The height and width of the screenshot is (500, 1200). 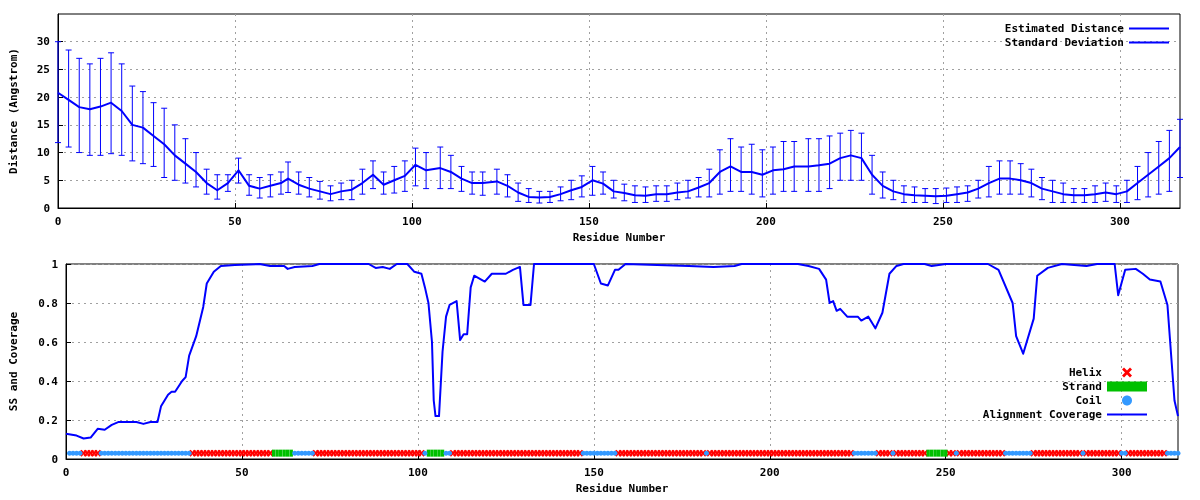 What do you see at coordinates (48, 342) in the screenshot?
I see `y-tick-label: 0.6` at bounding box center [48, 342].